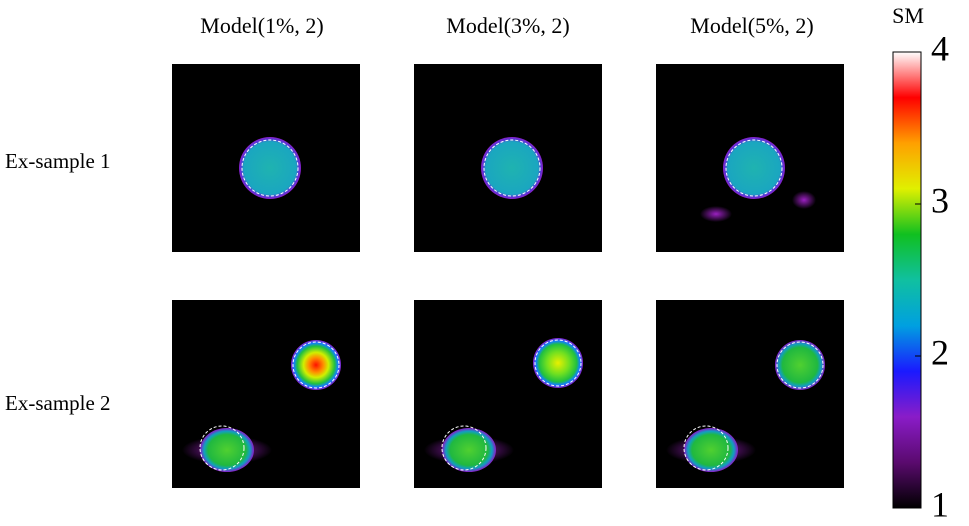  Describe the element at coordinates (751, 25) in the screenshot. I see `column-title: Model(5%, 2)` at that location.